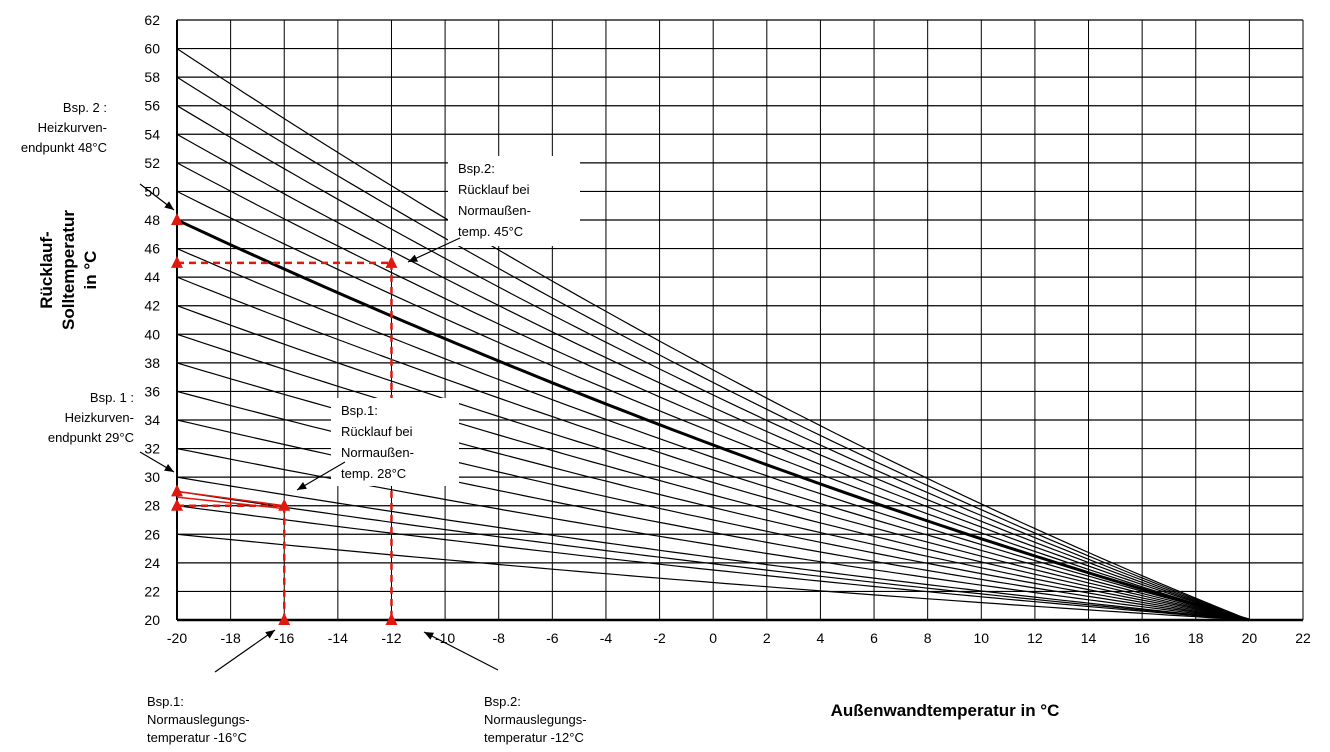  What do you see at coordinates (1035, 638) in the screenshot?
I see `x-tick-label: 12` at bounding box center [1035, 638].